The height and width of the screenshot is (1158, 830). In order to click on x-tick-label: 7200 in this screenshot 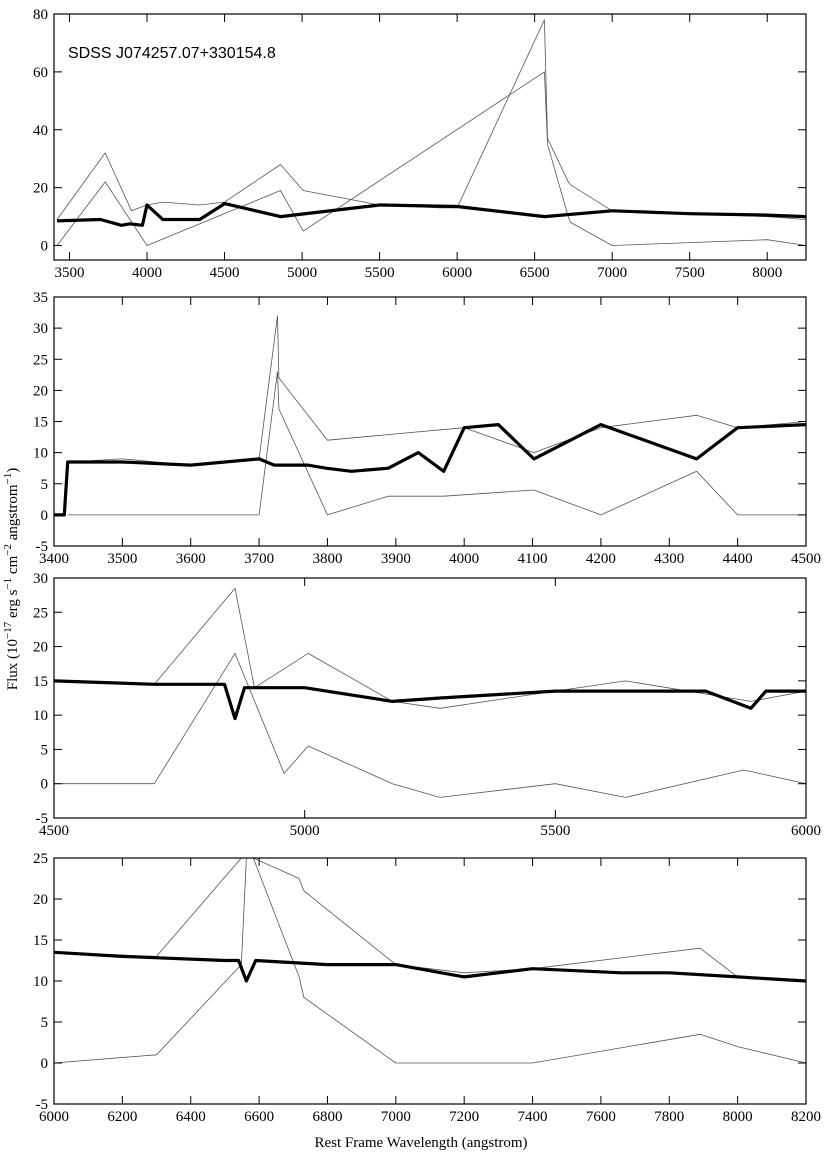, I will do `click(464, 1117)`.